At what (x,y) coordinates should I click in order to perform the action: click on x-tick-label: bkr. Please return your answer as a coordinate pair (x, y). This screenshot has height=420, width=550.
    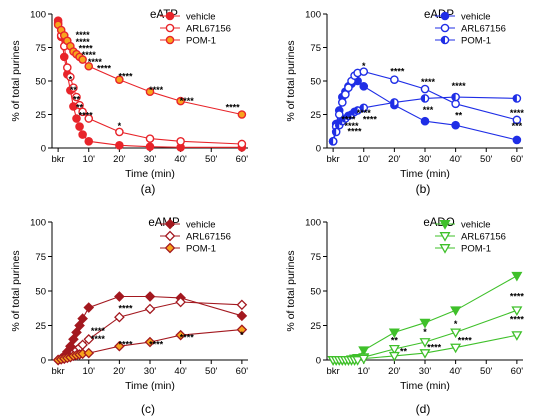
    Looking at the image, I should click on (58, 371).